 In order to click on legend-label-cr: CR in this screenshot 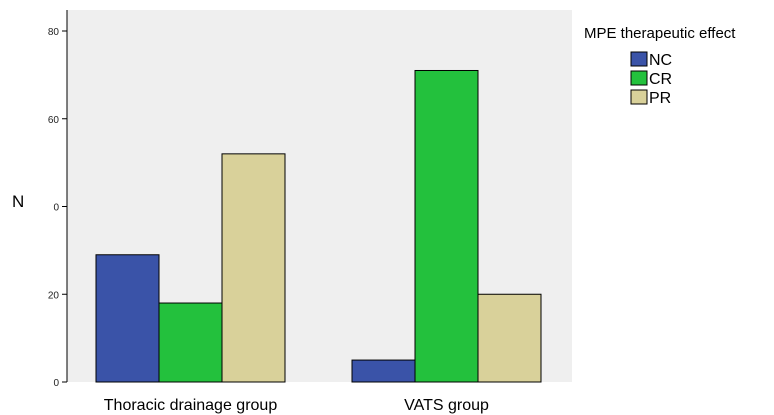, I will do `click(660, 79)`.